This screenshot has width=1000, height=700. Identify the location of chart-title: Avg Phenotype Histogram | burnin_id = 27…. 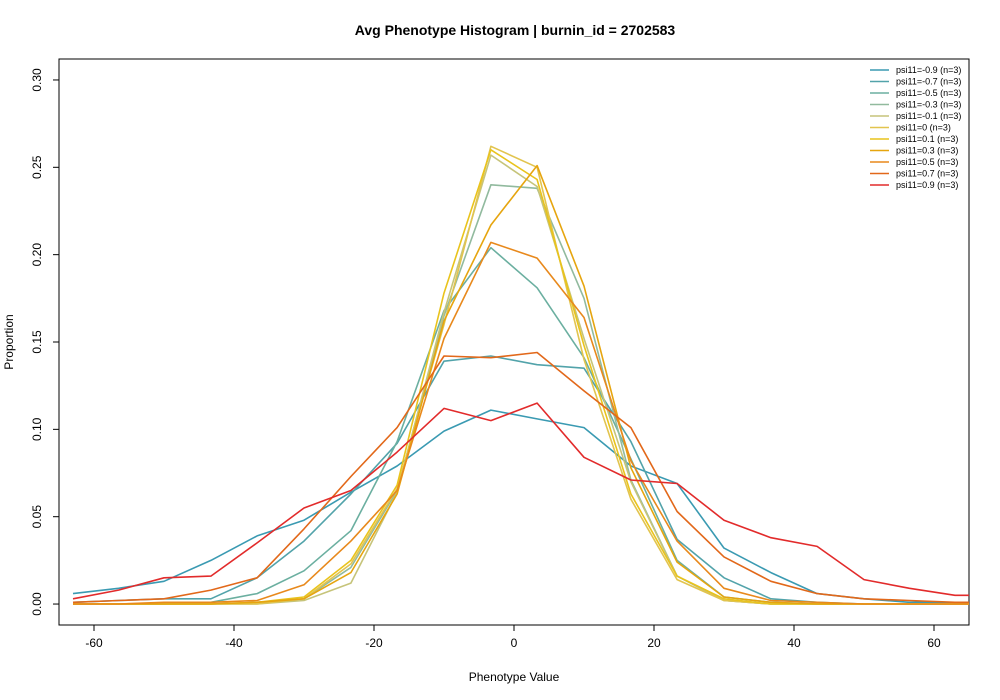
(515, 30).